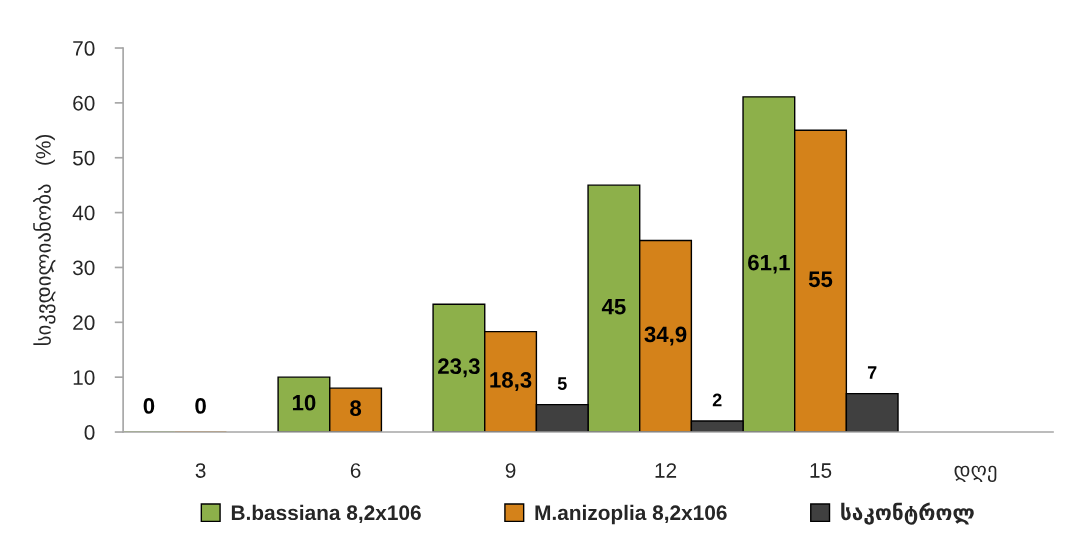 This screenshot has height=550, width=1080. What do you see at coordinates (665, 336) in the screenshot?
I see `data-label: 34,9` at bounding box center [665, 336].